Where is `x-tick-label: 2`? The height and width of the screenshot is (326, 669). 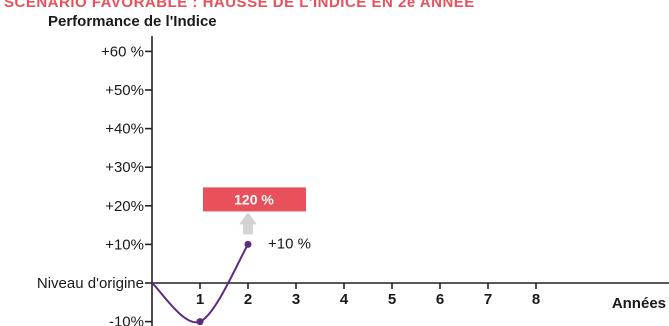 x-tick-label: 2 is located at coordinates (248, 299).